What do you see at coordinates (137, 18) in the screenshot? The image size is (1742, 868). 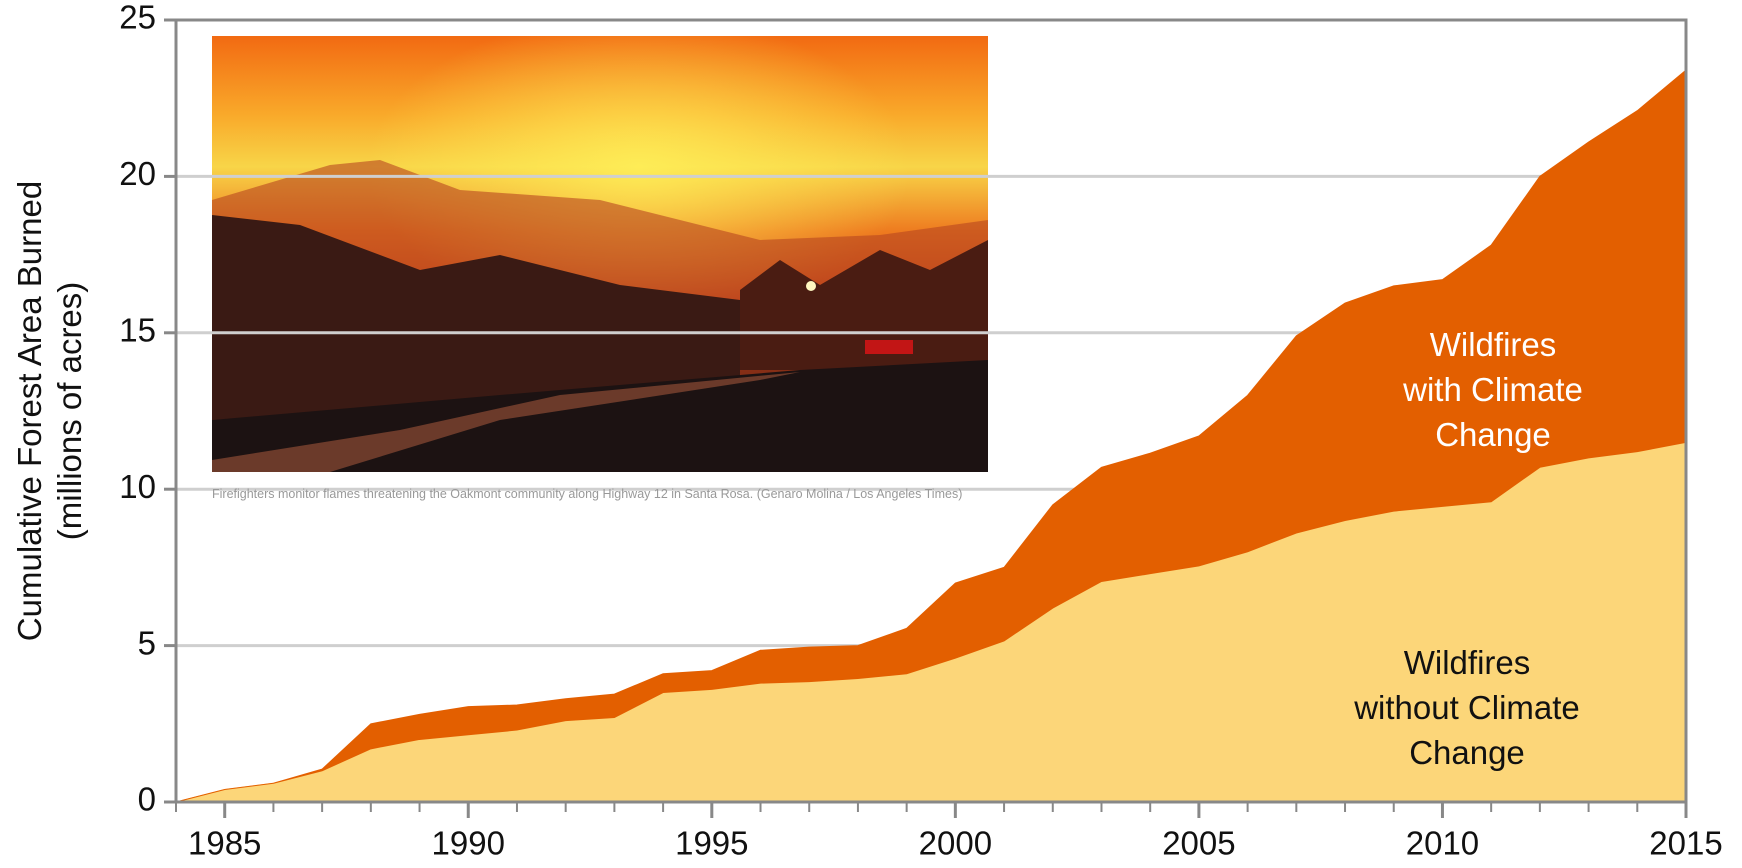 I see `y-tick-label: 25` at bounding box center [137, 18].